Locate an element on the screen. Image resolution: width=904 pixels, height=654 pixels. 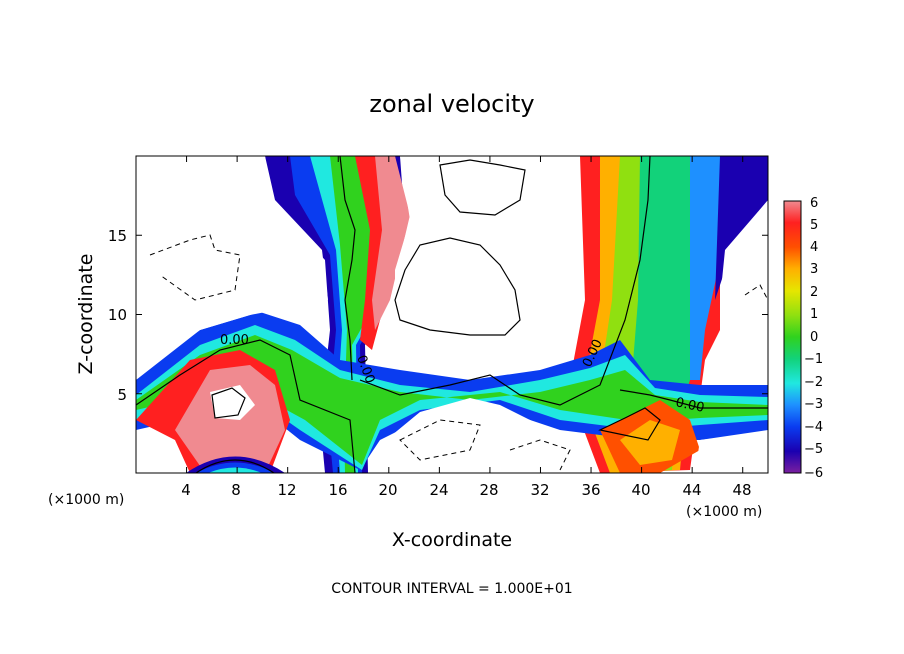
colorbar-tick-label: 6 is located at coordinates (814, 203).